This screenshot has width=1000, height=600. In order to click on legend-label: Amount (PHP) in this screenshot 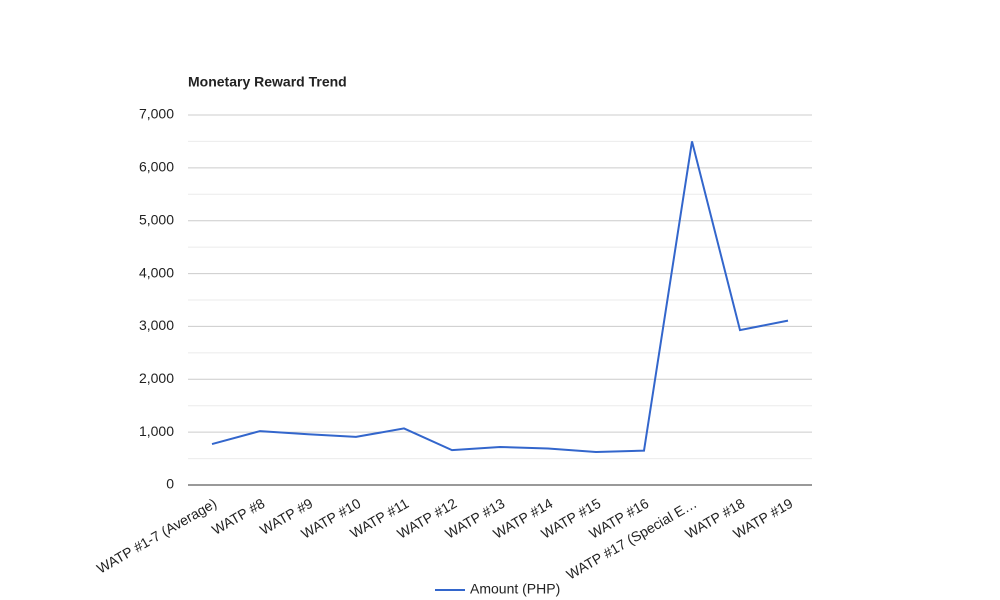, I will do `click(515, 589)`.